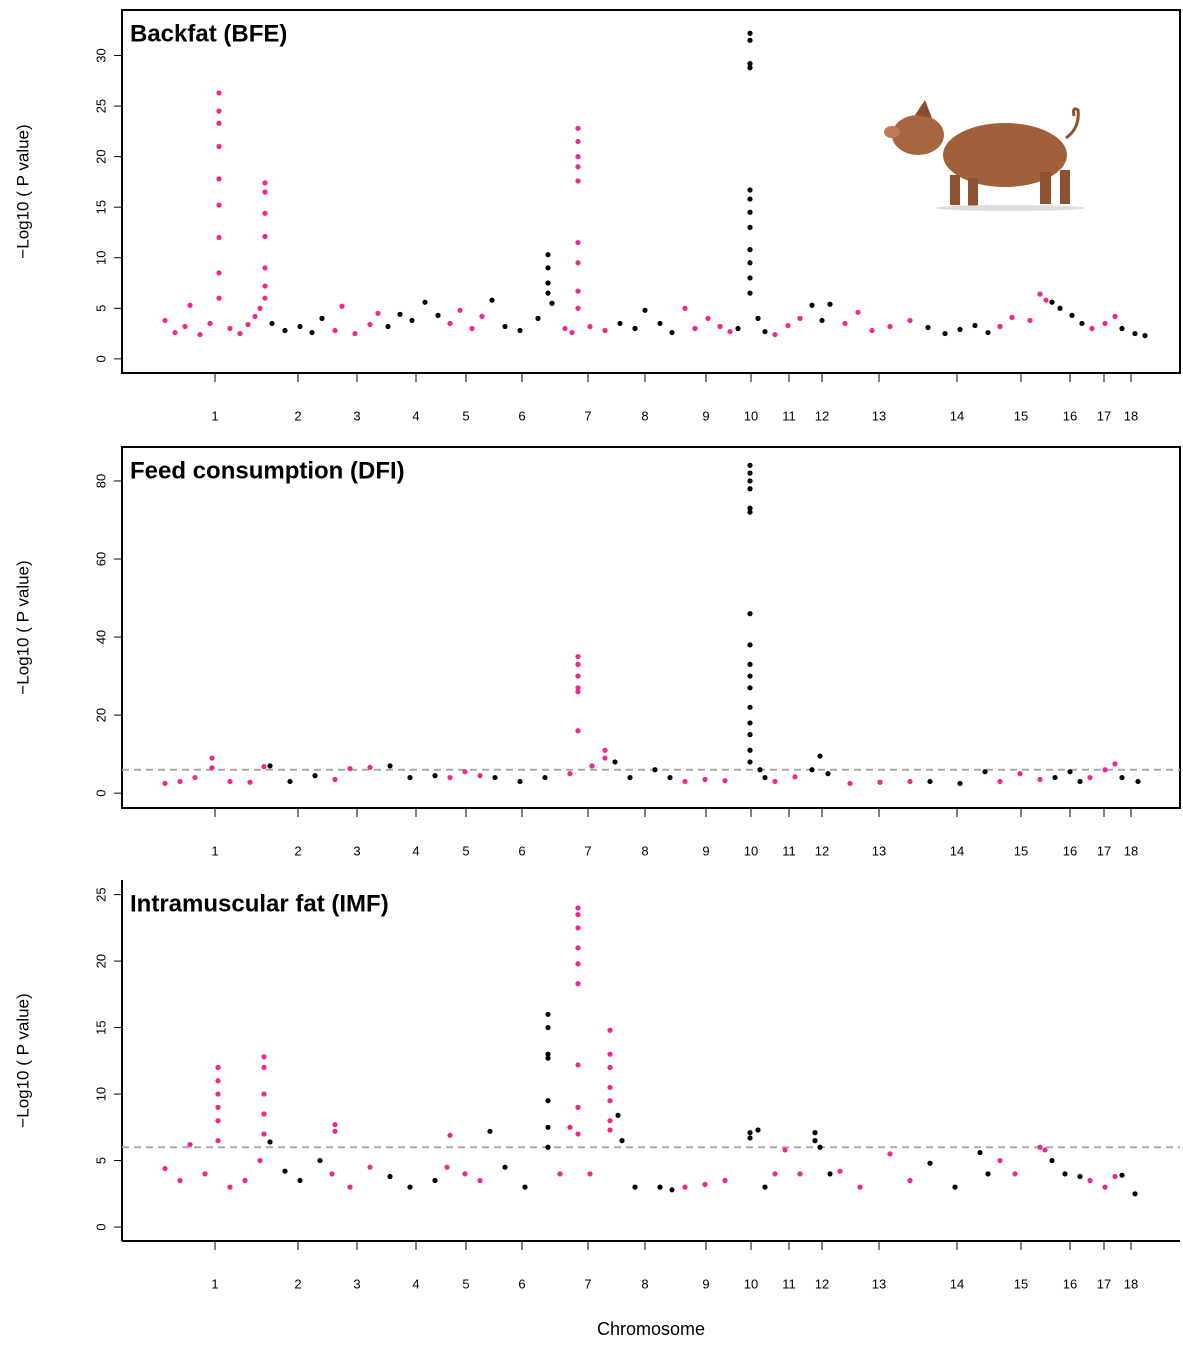 The height and width of the screenshot is (1351, 1183). Describe the element at coordinates (297, 415) in the screenshot. I see `x-tick-label: 2` at that location.